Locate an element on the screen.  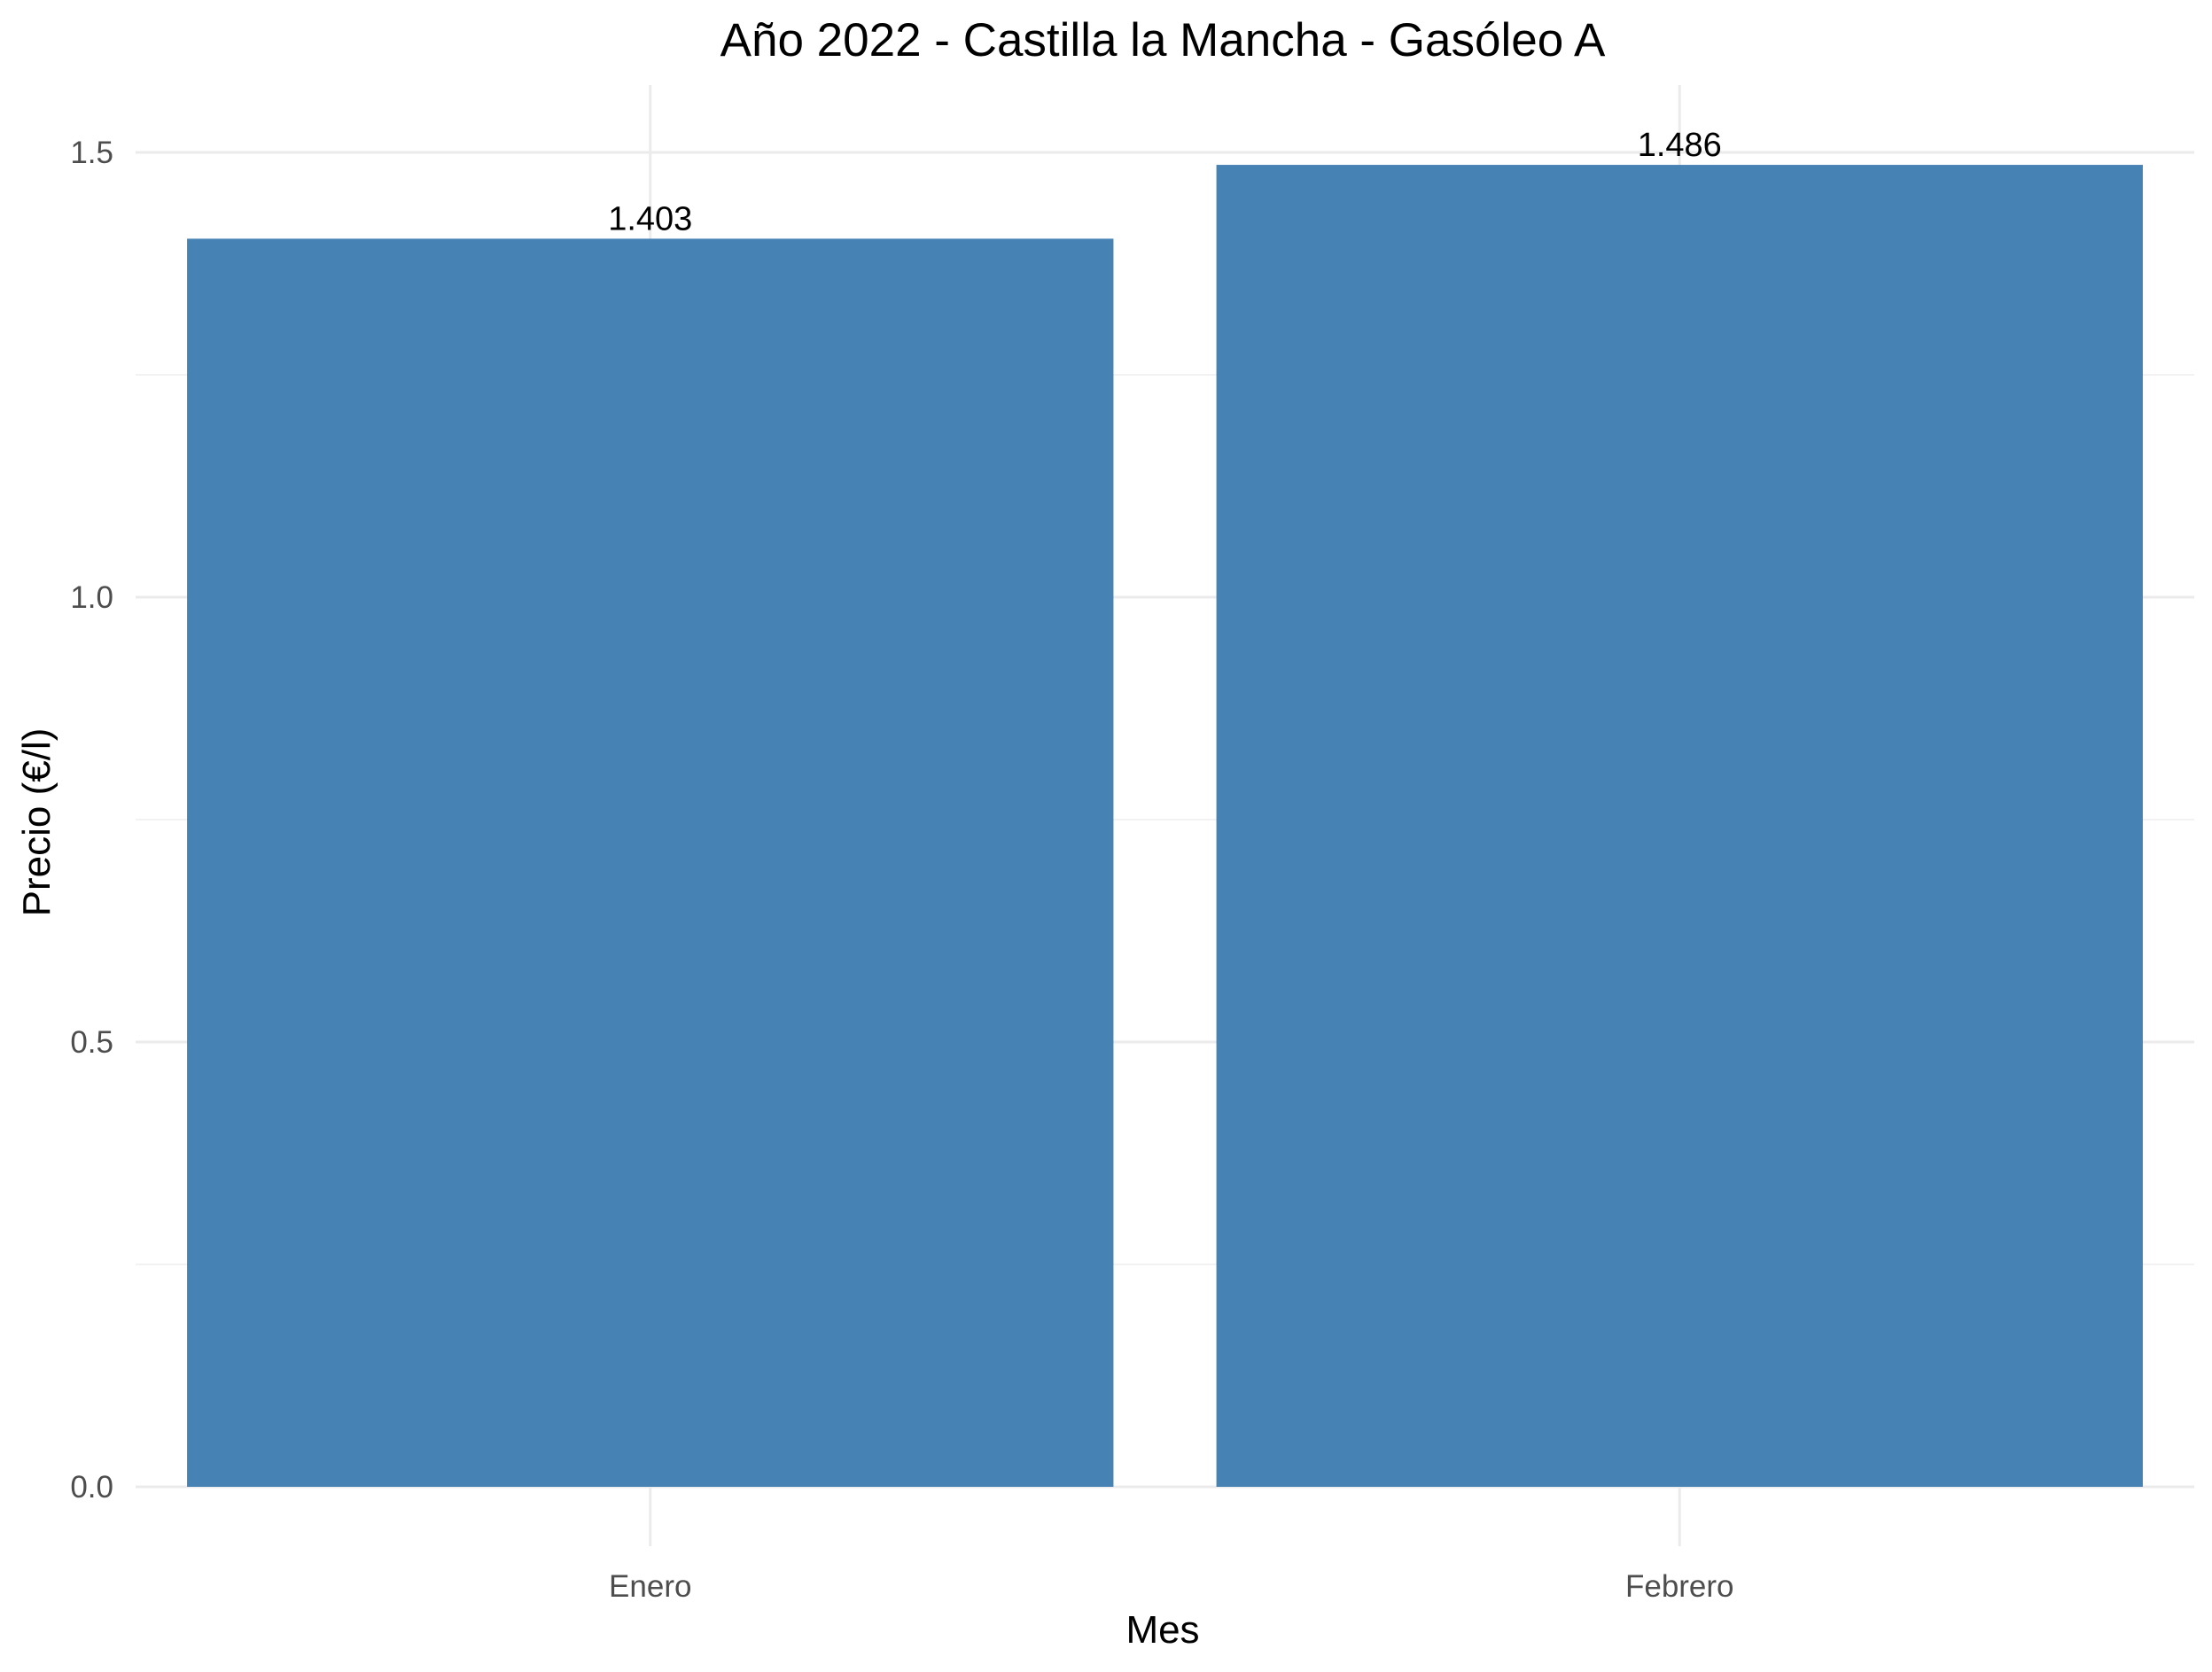
y-axis-ticks: 0.0 0.5 1.0 1.5 is located at coordinates (91, 820).